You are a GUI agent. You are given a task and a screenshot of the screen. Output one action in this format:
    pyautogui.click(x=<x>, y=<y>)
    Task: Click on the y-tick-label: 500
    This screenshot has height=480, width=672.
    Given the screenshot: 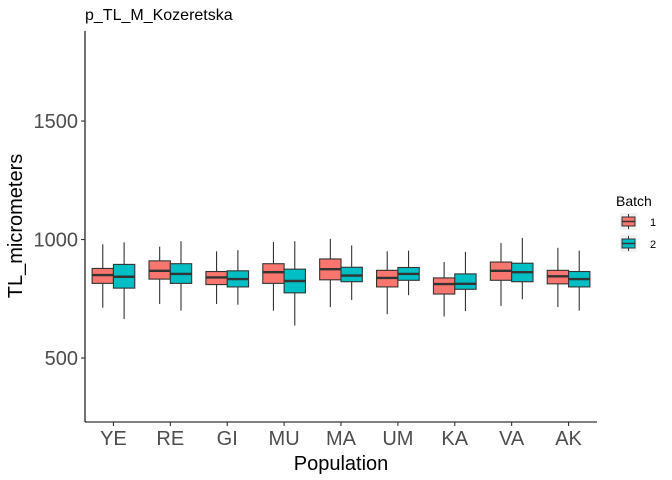 What is the action you would take?
    pyautogui.click(x=61, y=359)
    